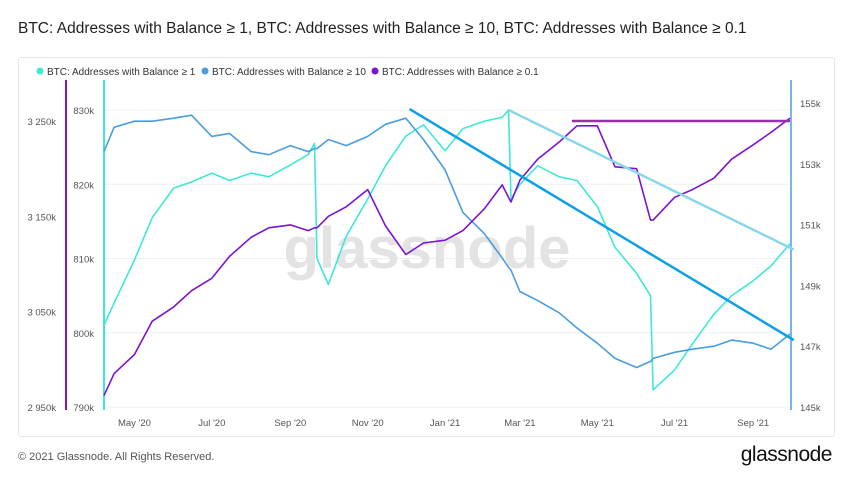  Describe the element at coordinates (519, 423) in the screenshot. I see `x-tick-label: Mar '21` at that location.